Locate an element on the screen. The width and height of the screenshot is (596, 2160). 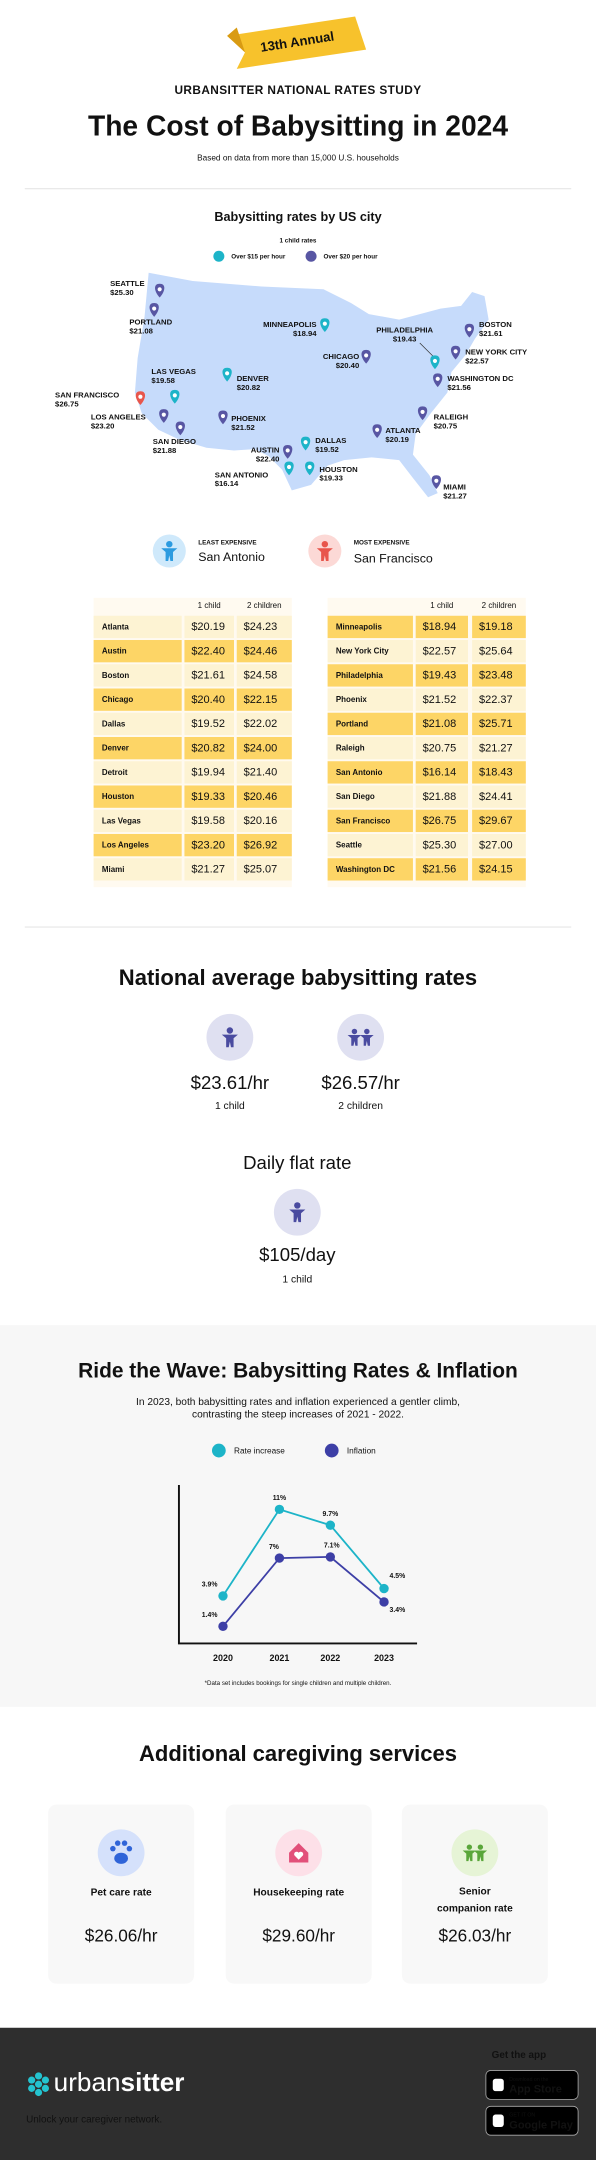
pin-city: LOS ANGELES is located at coordinates (118, 416).